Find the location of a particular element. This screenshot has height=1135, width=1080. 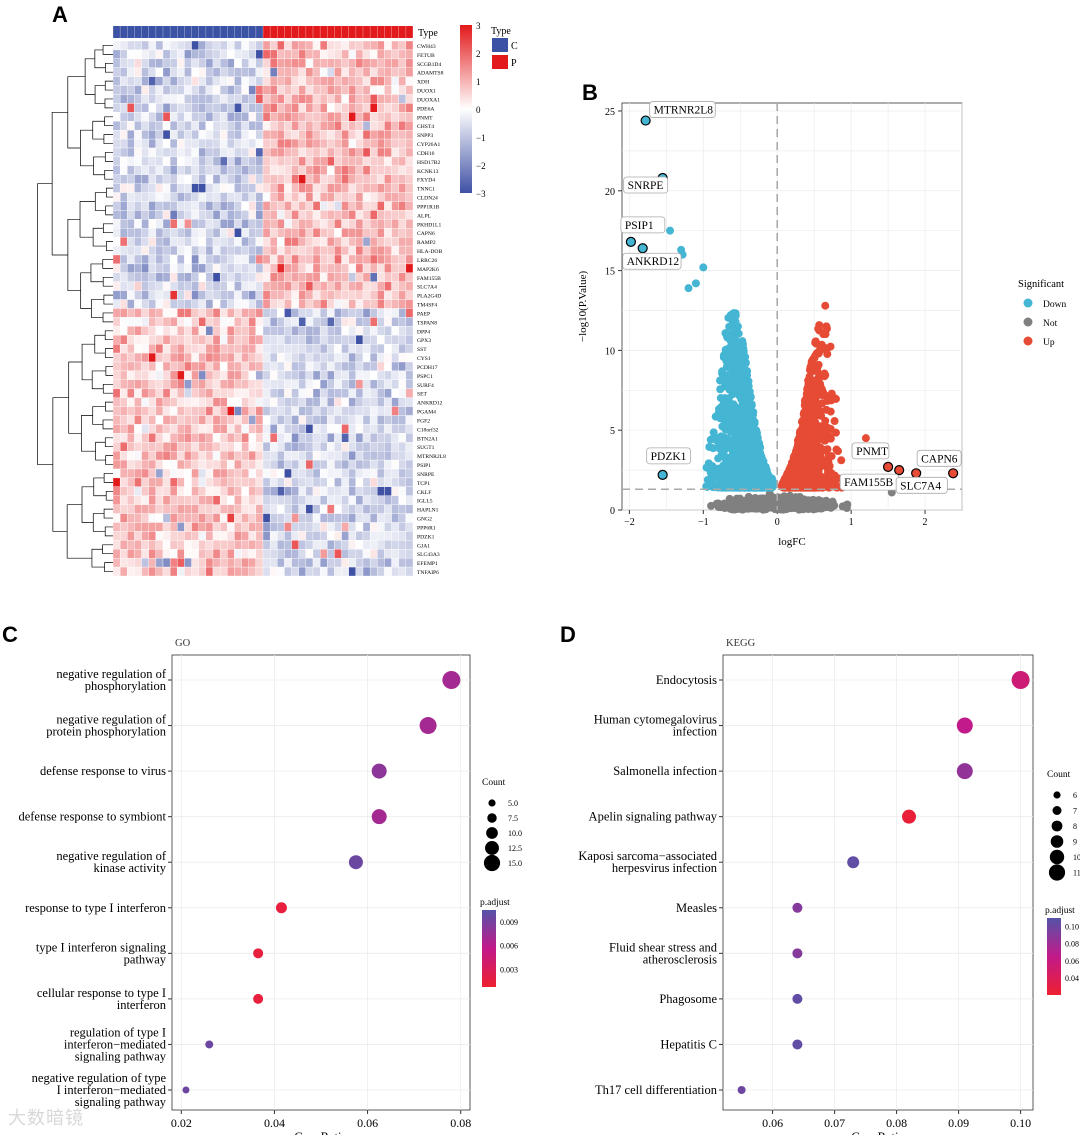

y-tick-label: 10 is located at coordinates (610, 351).